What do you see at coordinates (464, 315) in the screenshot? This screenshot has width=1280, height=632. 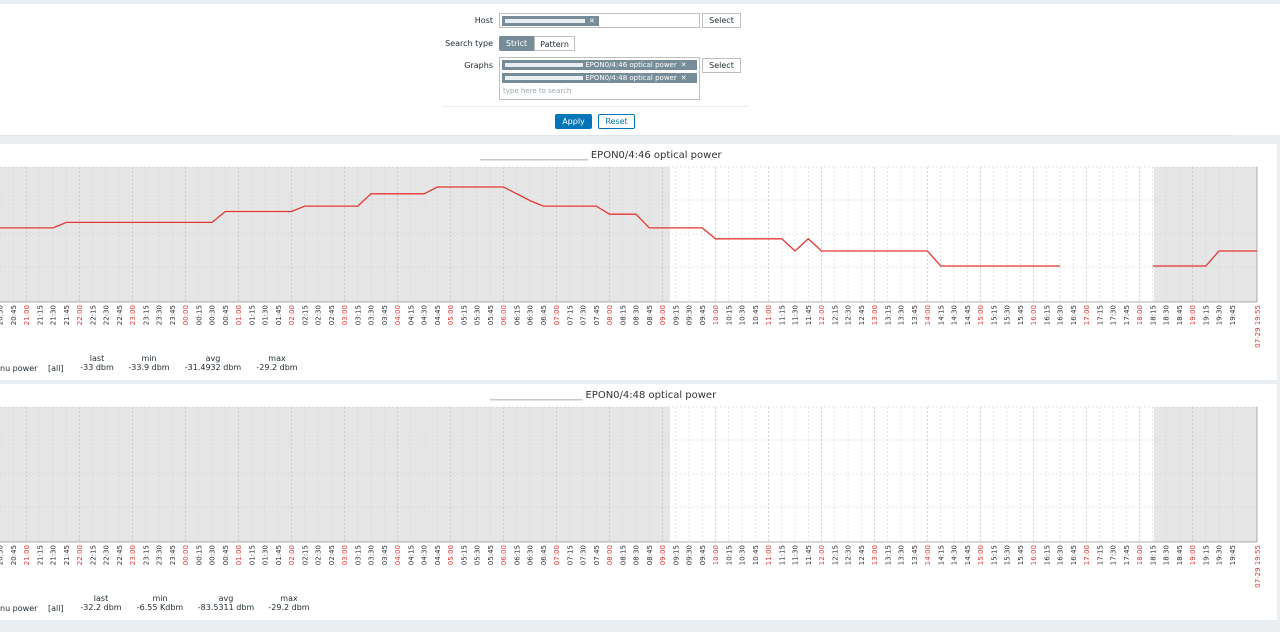 I see `x-tick-label: 05:15` at bounding box center [464, 315].